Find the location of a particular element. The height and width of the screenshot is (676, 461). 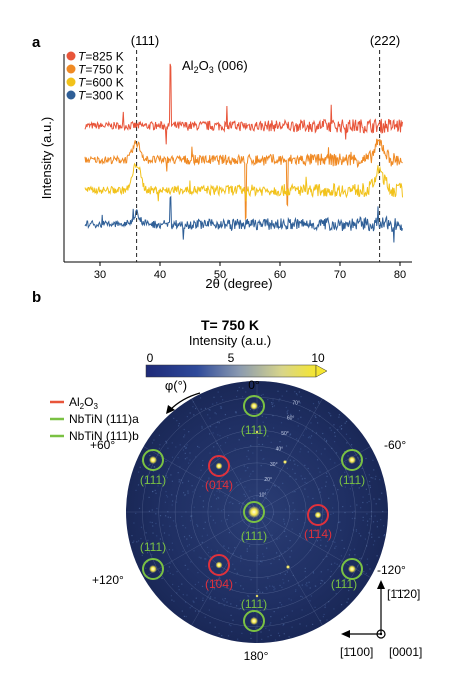

panel-b-title: T= 750 K is located at coordinates (230, 325).